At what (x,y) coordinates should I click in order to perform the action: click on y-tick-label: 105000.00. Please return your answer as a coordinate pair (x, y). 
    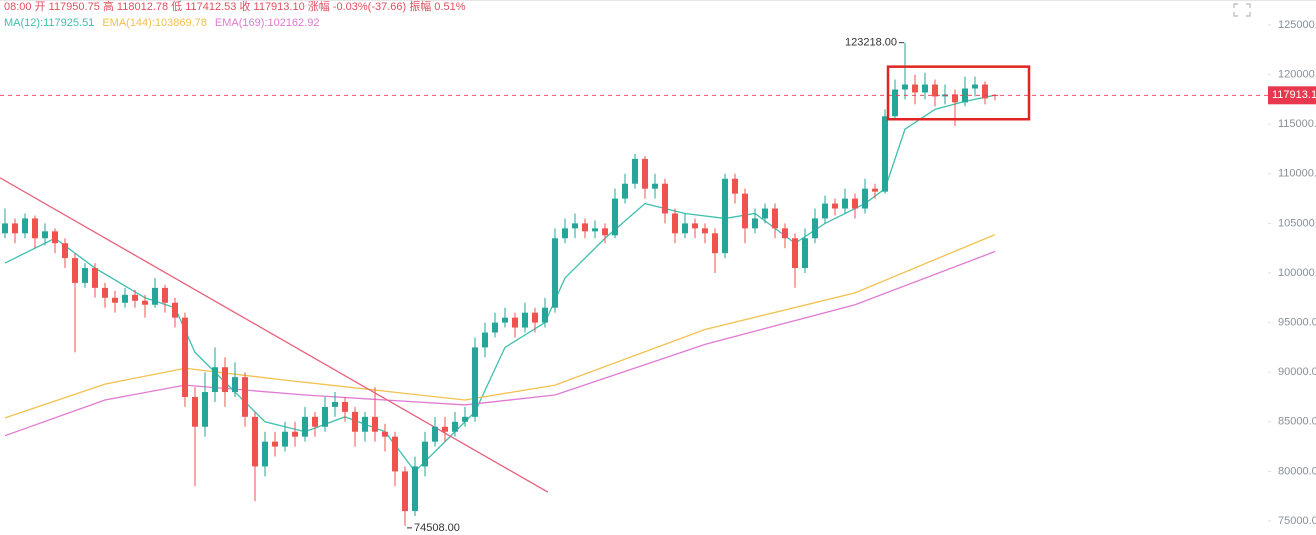
    Looking at the image, I should click on (1297, 223).